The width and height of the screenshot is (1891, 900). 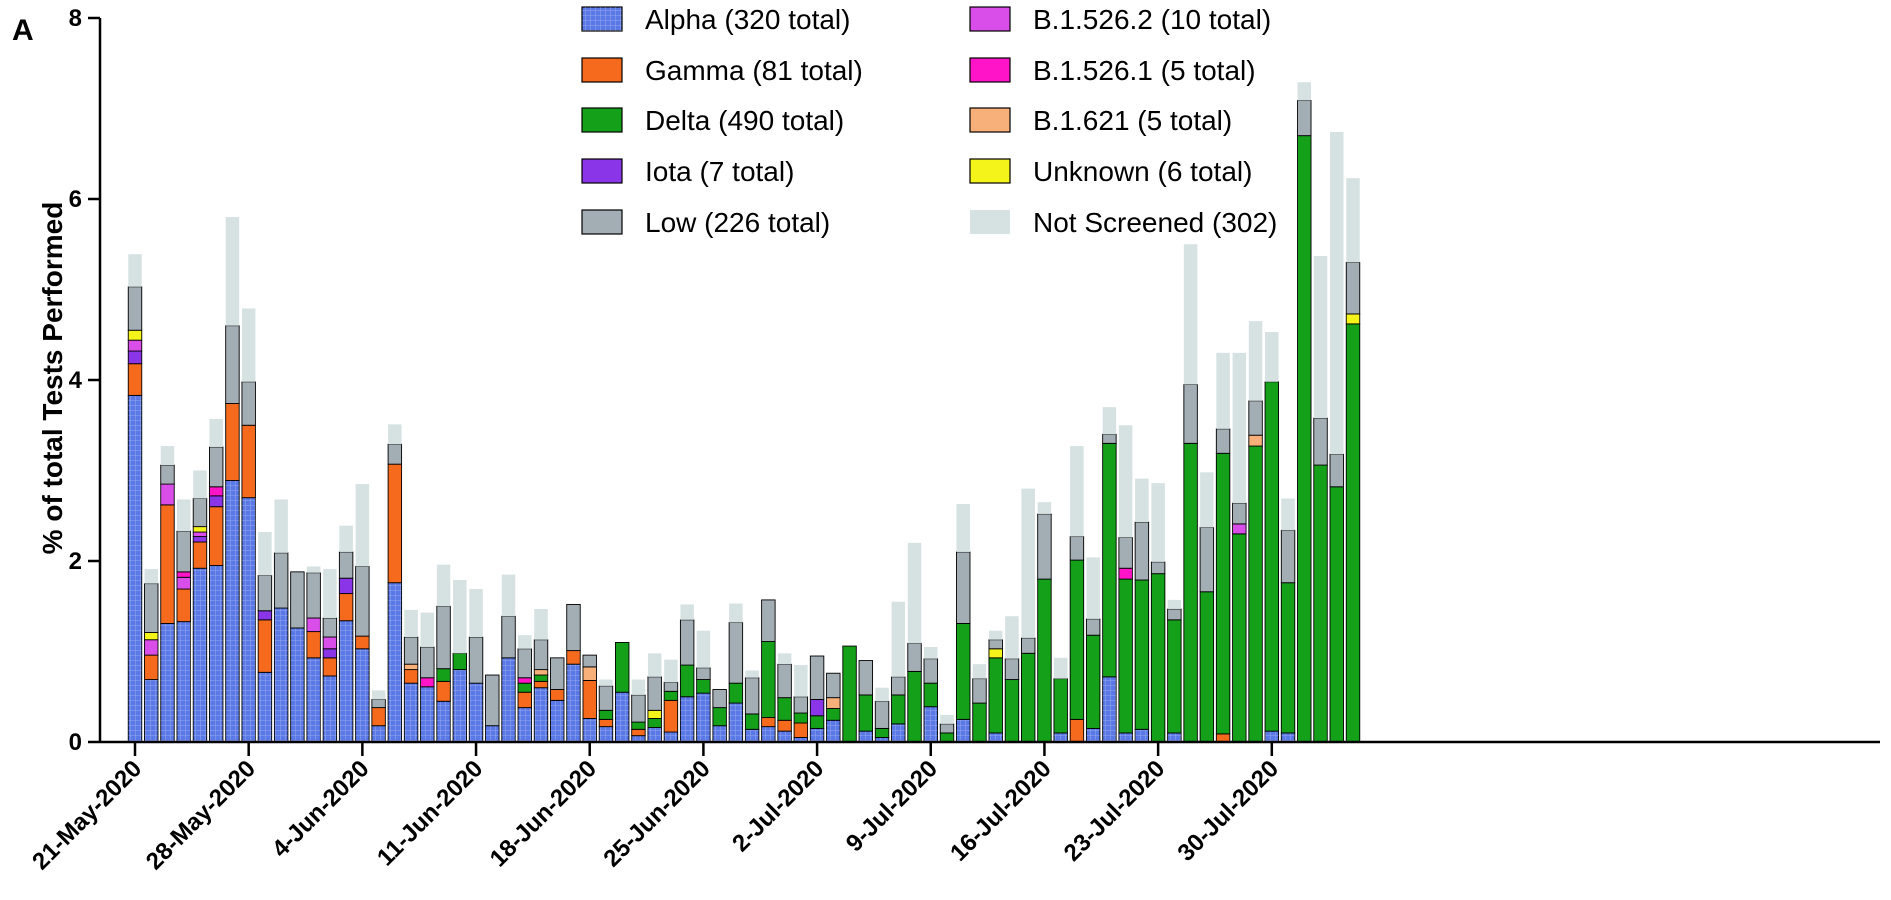 I want to click on legend-label-b15261: B.1.526.1 (5 total), so click(x=1144, y=70).